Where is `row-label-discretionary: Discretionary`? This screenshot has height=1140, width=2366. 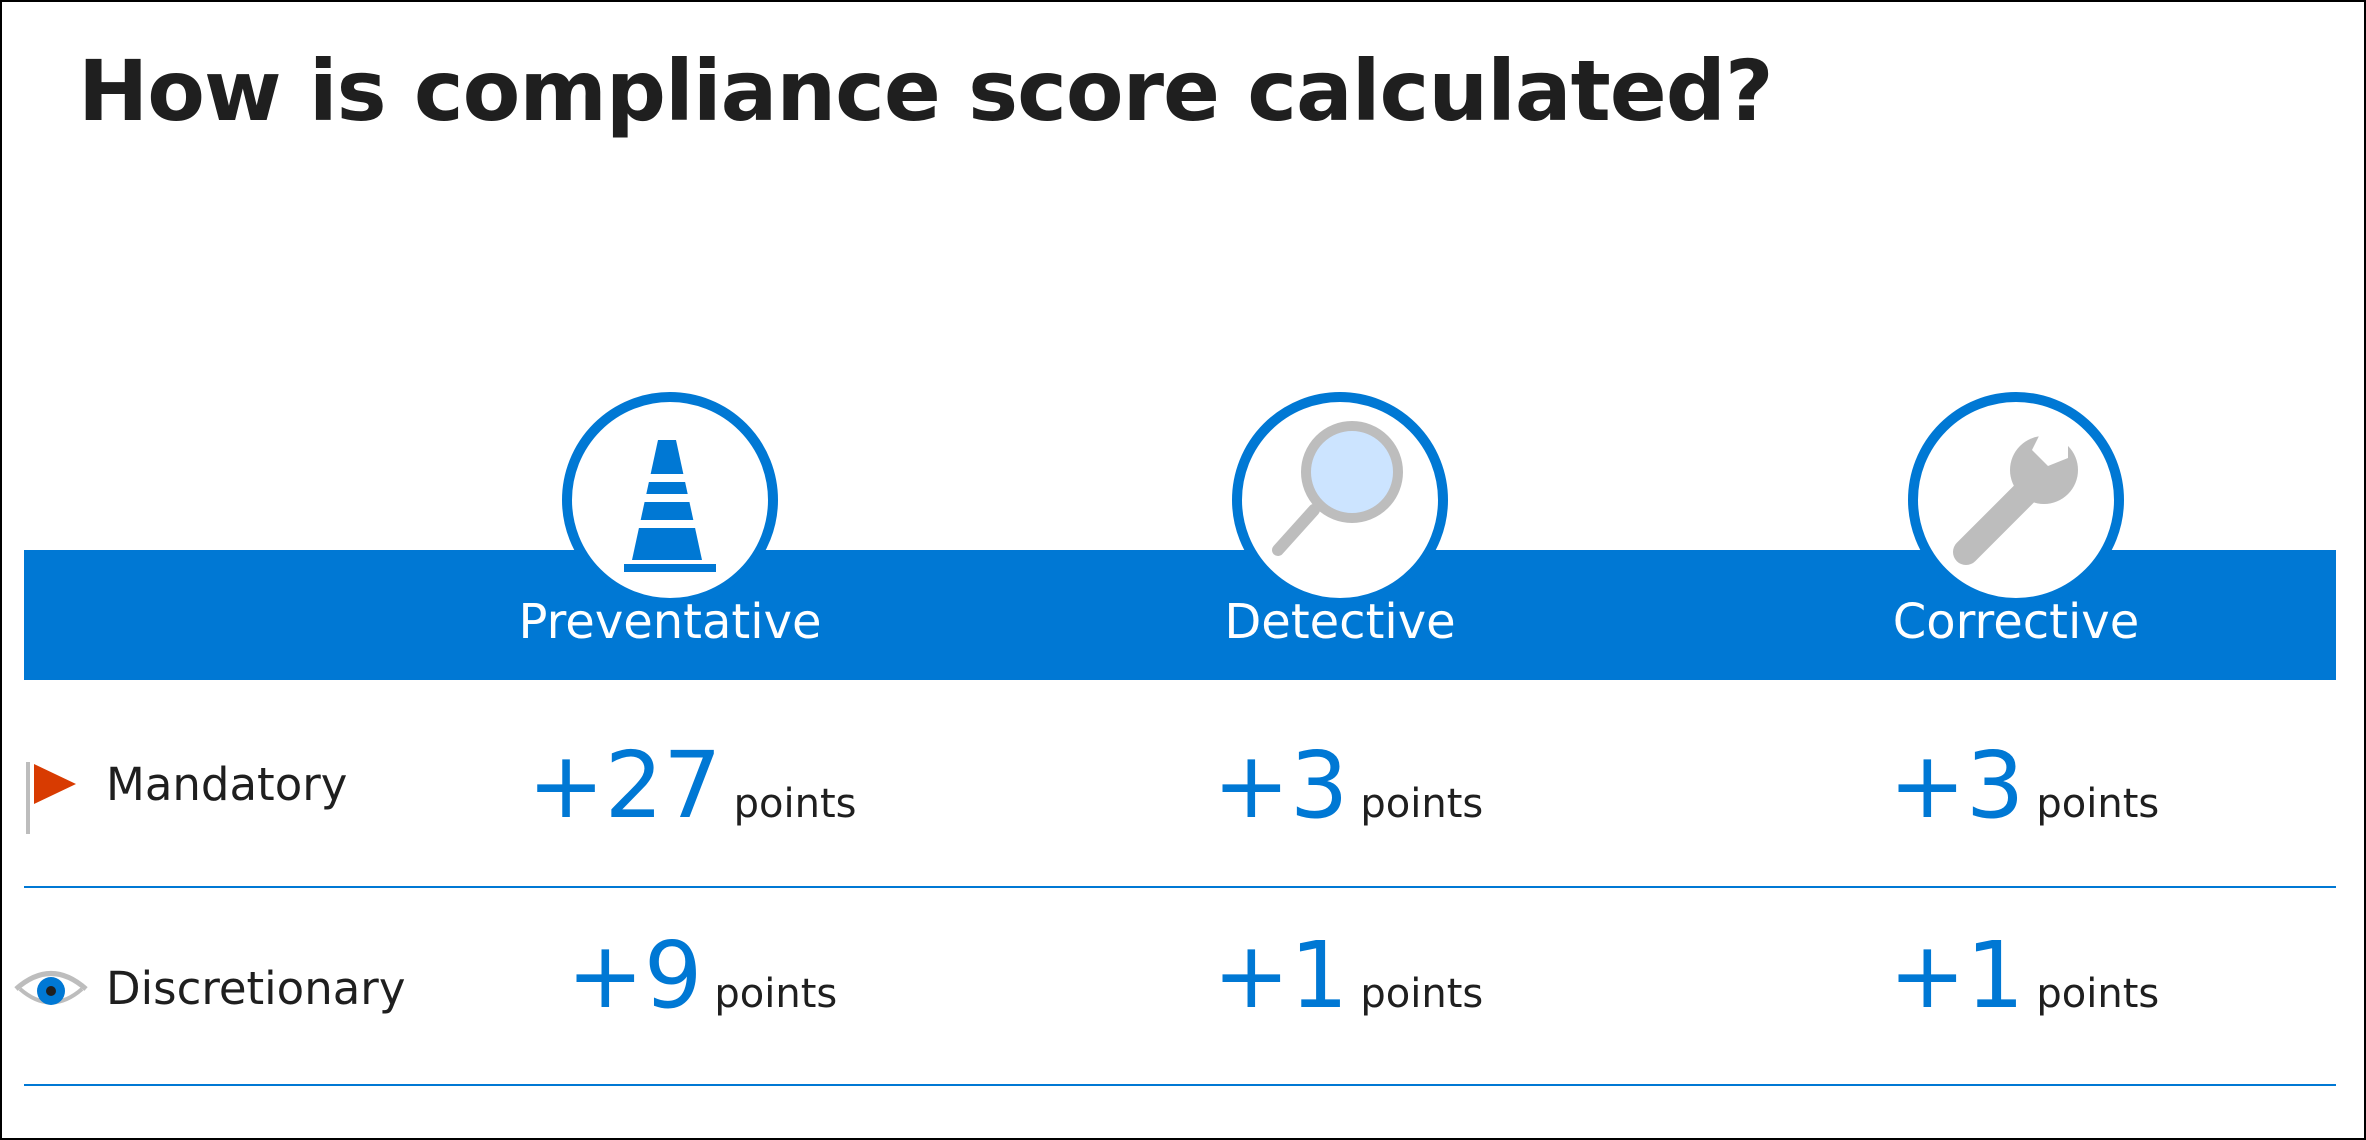
row-label-discretionary: Discretionary is located at coordinates (256, 988).